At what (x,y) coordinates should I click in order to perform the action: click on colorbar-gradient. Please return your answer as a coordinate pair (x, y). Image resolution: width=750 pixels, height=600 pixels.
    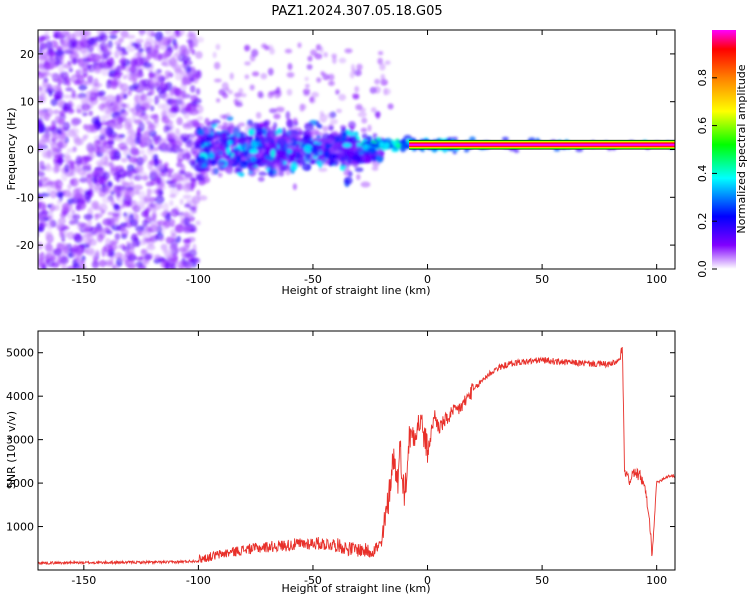
    Looking at the image, I should click on (724, 149).